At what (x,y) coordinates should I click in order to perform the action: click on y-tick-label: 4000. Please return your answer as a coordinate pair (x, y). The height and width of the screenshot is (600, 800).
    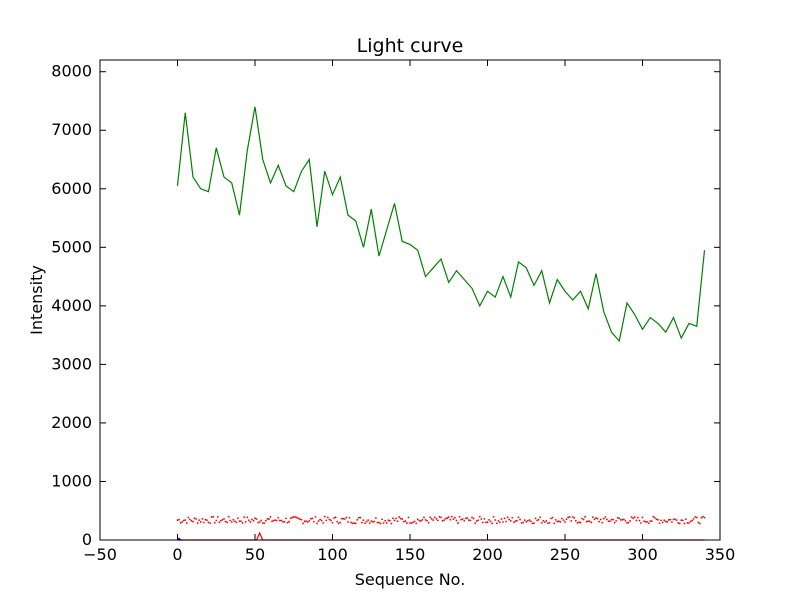
    Looking at the image, I should click on (71, 305).